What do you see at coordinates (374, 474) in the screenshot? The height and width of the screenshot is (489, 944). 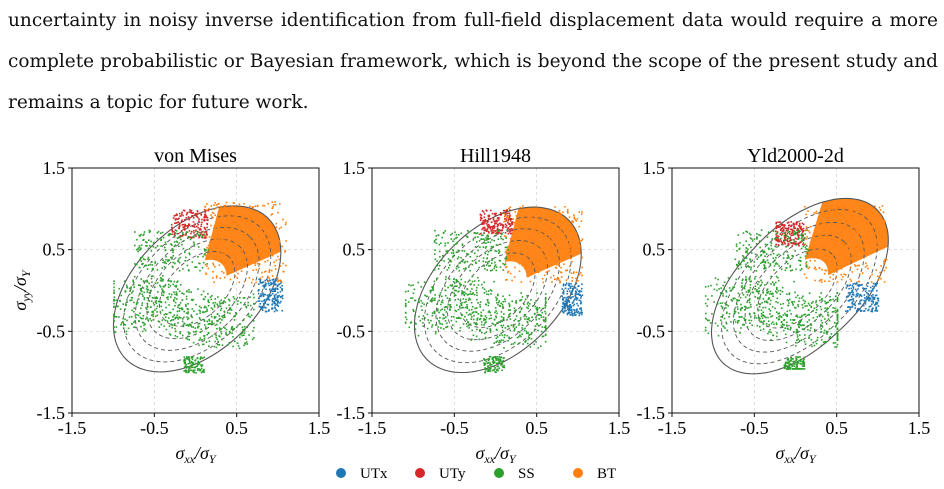 I see `legend-label: UTx` at bounding box center [374, 474].